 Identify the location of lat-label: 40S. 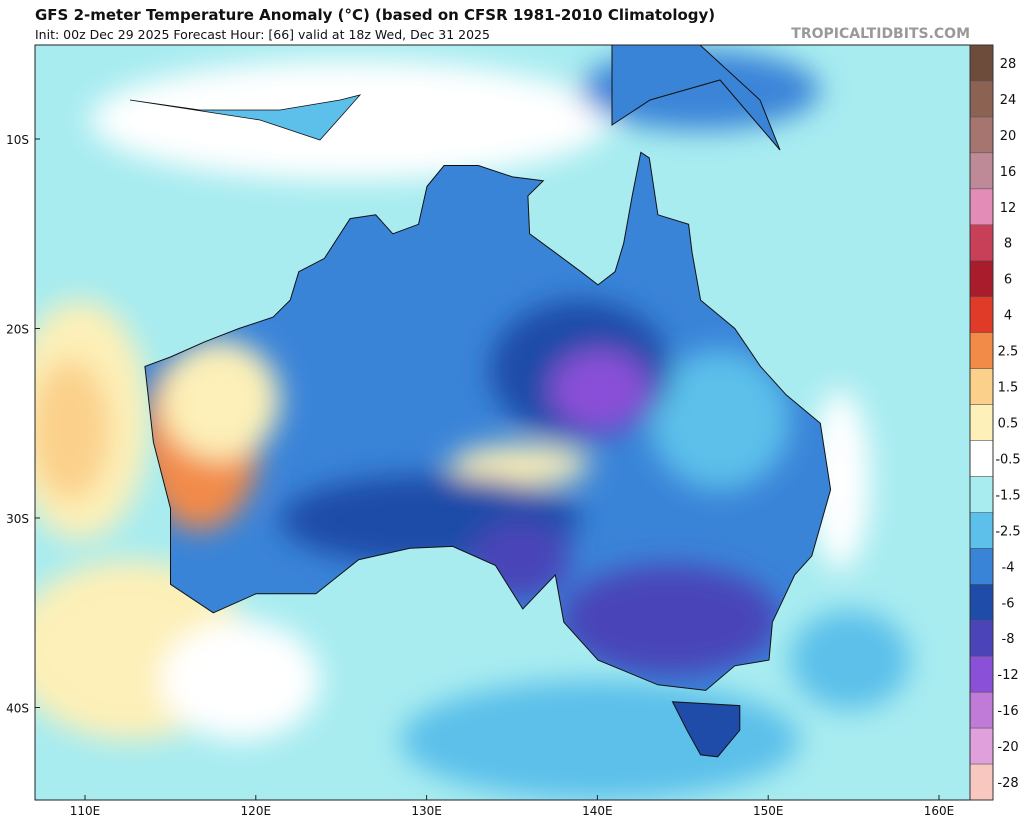
(17, 709).